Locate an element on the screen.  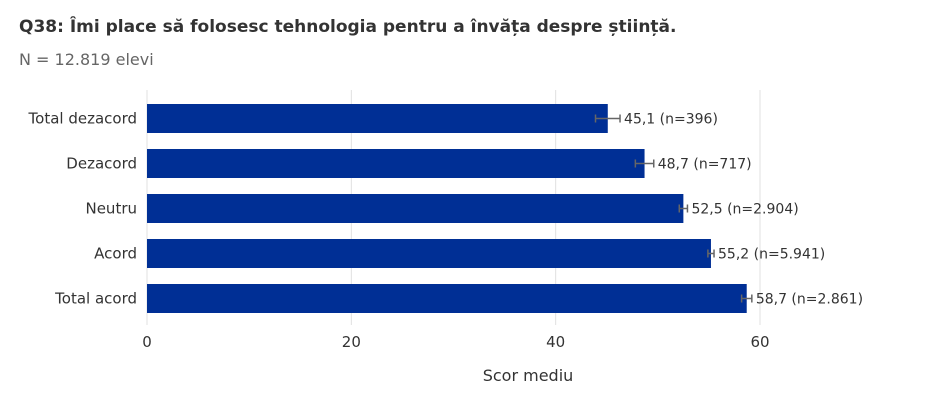
data-label: 45,1 (n=396) is located at coordinates (671, 120).